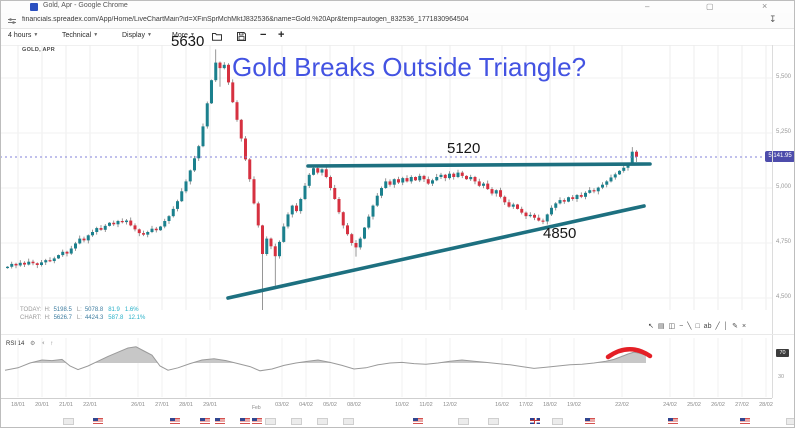 This screenshot has height=428, width=795. What do you see at coordinates (784, 77) in the screenshot?
I see `price-axis-label: 5,500` at bounding box center [784, 77].